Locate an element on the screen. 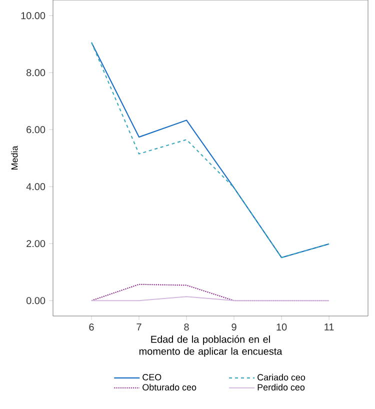 This screenshot has height=409, width=375. x-tick-label: 8 is located at coordinates (186, 327).